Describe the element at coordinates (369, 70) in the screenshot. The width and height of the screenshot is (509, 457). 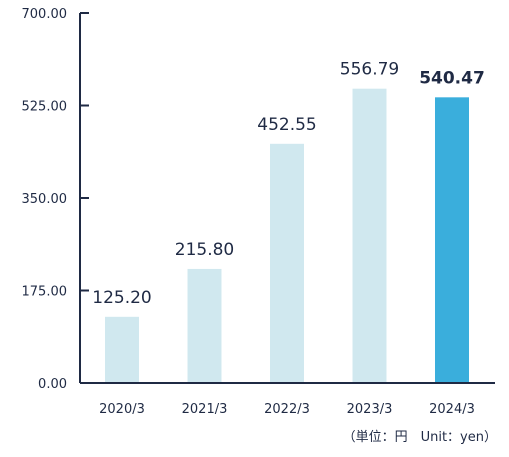
I see `value-label: 556.79` at that location.